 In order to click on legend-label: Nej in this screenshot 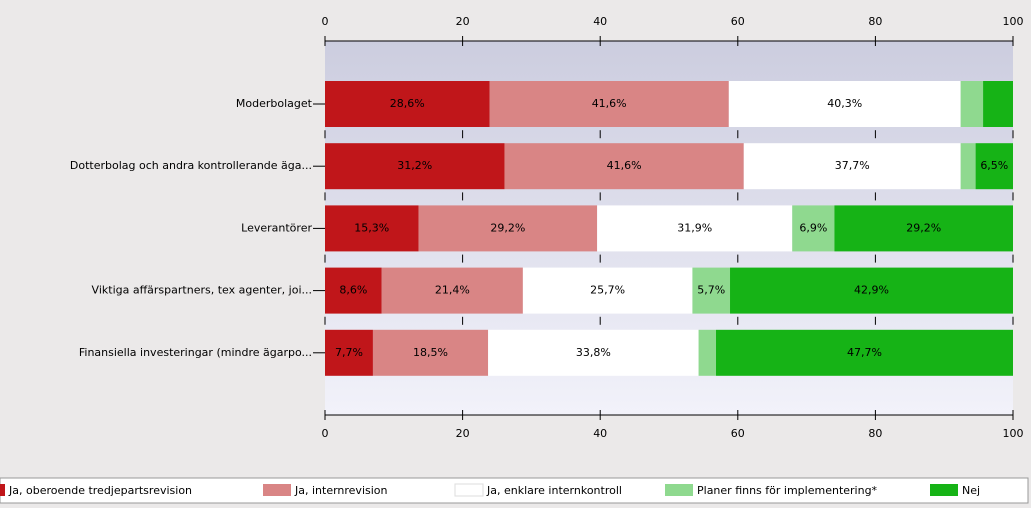, I will do `click(971, 490)`.